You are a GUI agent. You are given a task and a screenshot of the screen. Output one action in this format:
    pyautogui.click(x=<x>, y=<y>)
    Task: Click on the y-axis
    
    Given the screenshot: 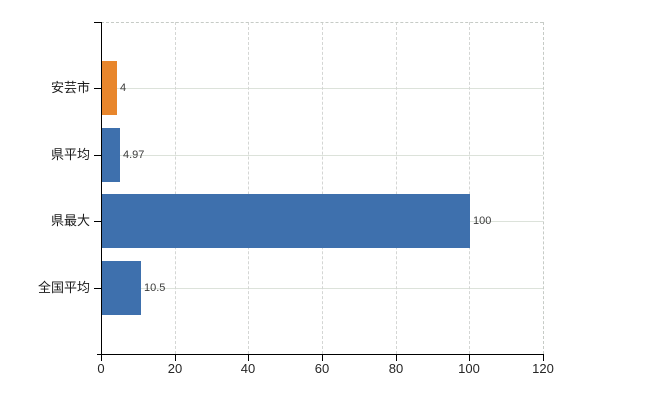 What is the action you would take?
    pyautogui.click(x=101, y=188)
    